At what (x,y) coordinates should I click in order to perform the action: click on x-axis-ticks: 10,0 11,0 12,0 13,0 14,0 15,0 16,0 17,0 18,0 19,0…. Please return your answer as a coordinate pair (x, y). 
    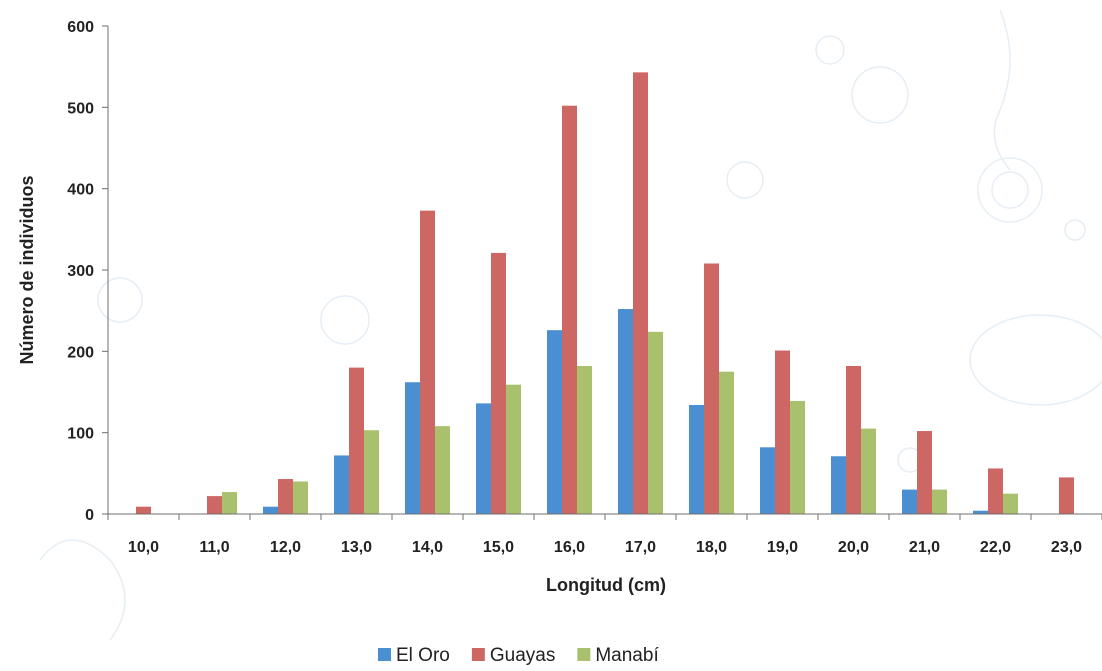
    Looking at the image, I should click on (604, 535).